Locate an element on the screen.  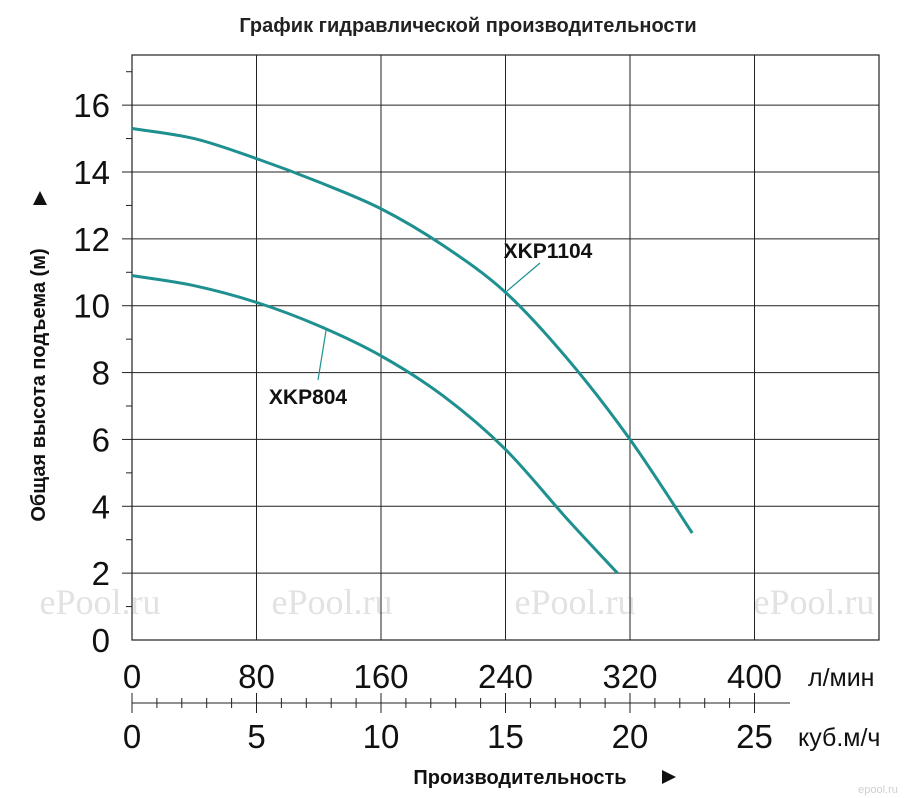
y-tick-label: 16 is located at coordinates (91, 105).